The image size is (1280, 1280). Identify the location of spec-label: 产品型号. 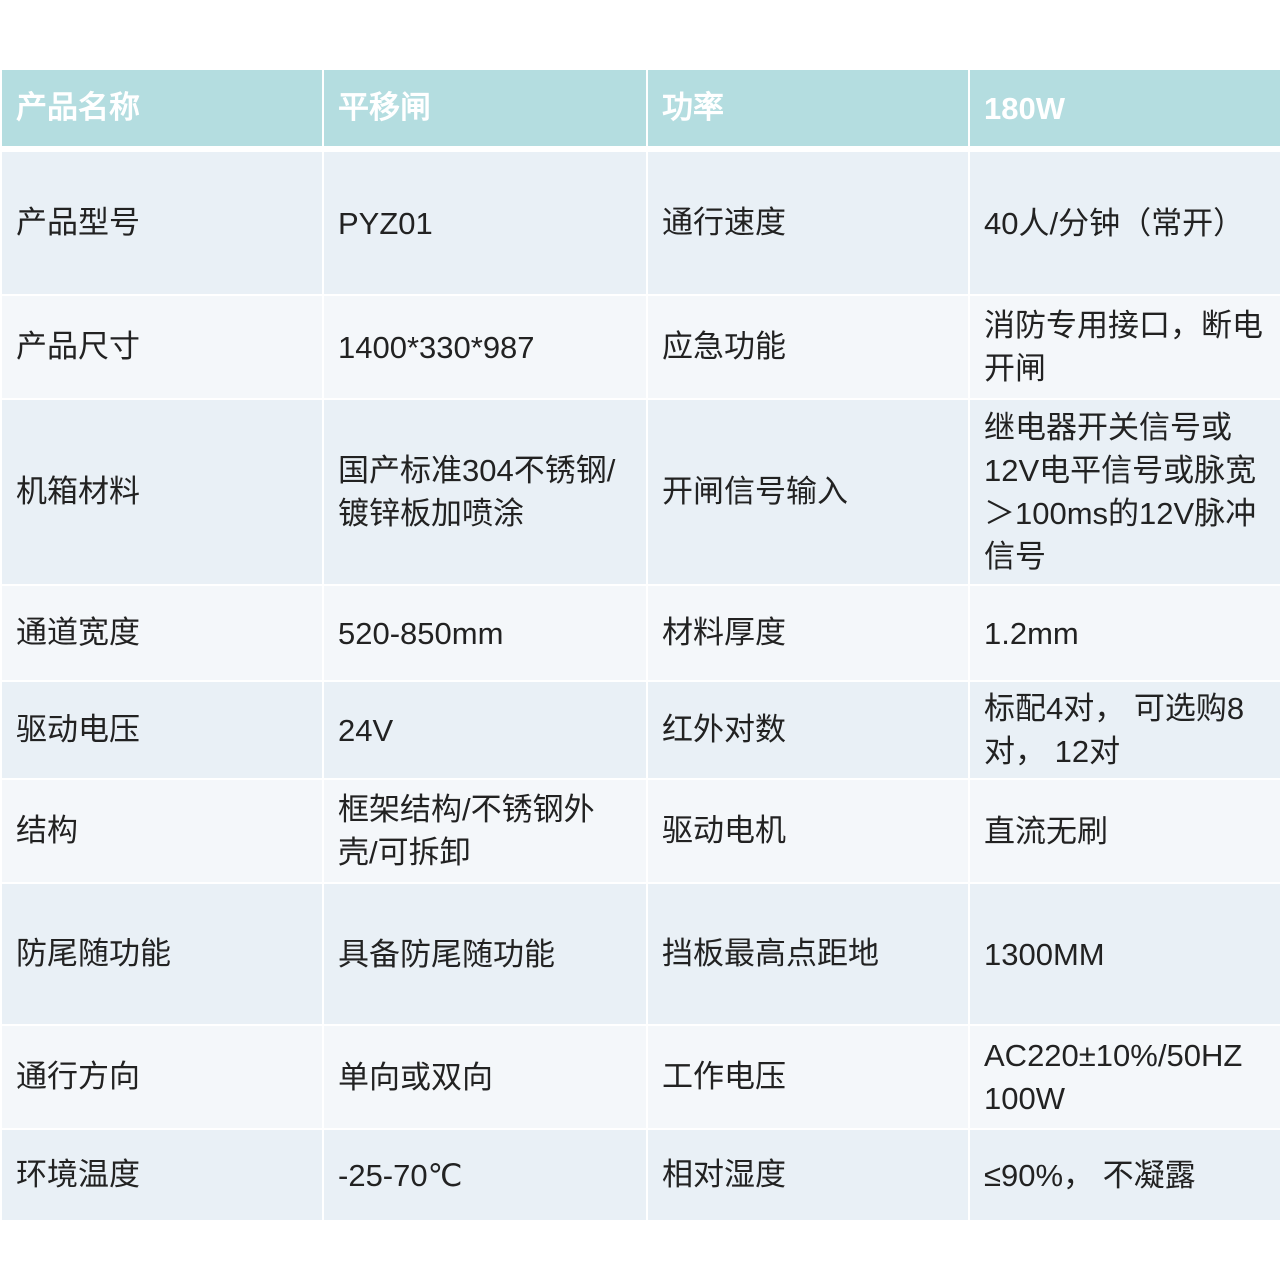
(162, 222).